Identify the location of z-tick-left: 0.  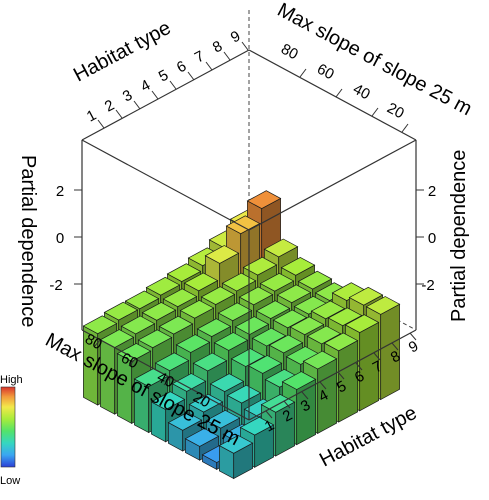
(60, 238).